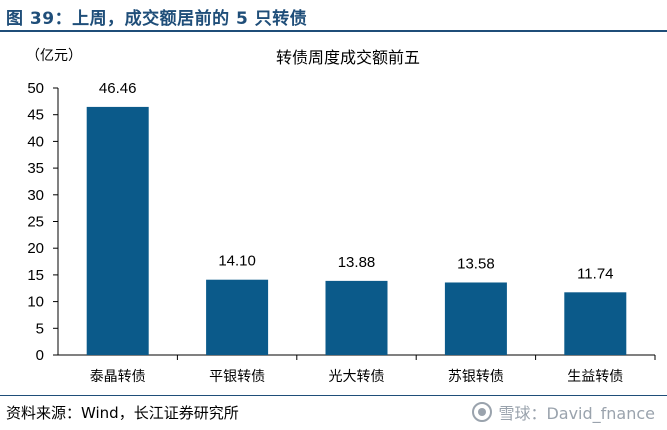 This screenshot has width=667, height=430. I want to click on y-tick-label: 0, so click(40, 355).